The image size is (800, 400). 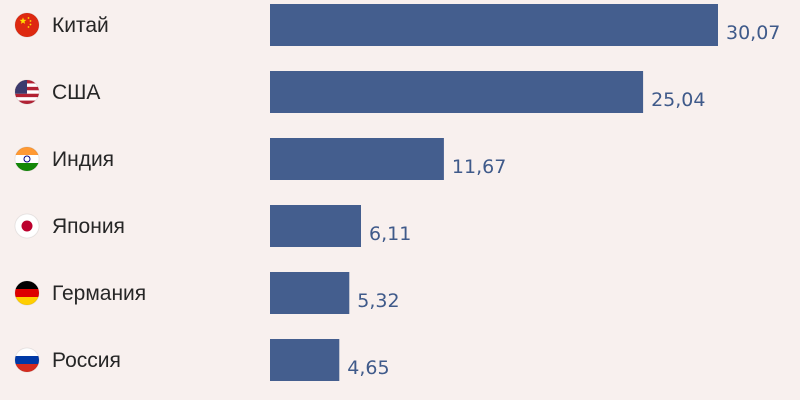 I want to click on category-label: США, so click(x=76, y=92).